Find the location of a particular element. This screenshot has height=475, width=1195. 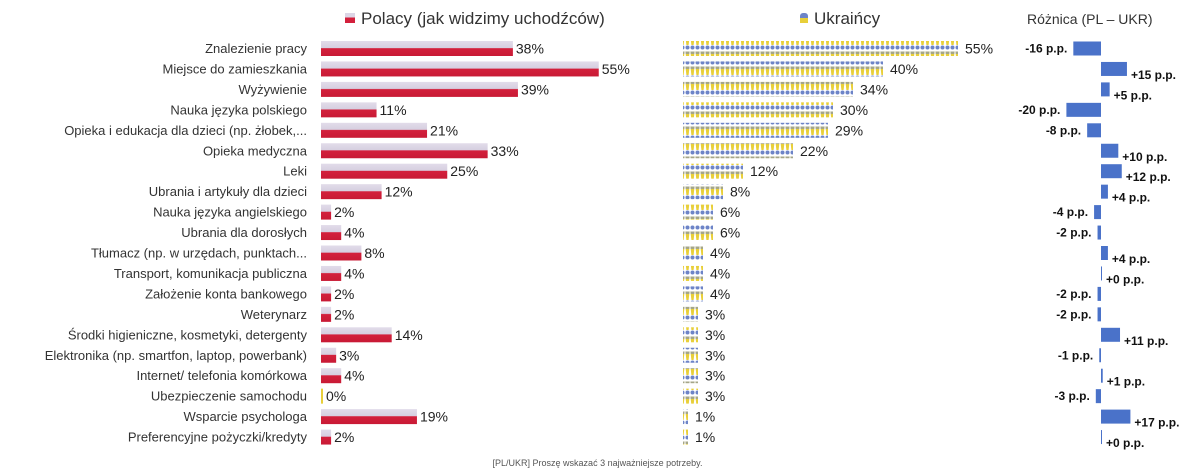

ukrainian-value-label: 29% is located at coordinates (849, 130).